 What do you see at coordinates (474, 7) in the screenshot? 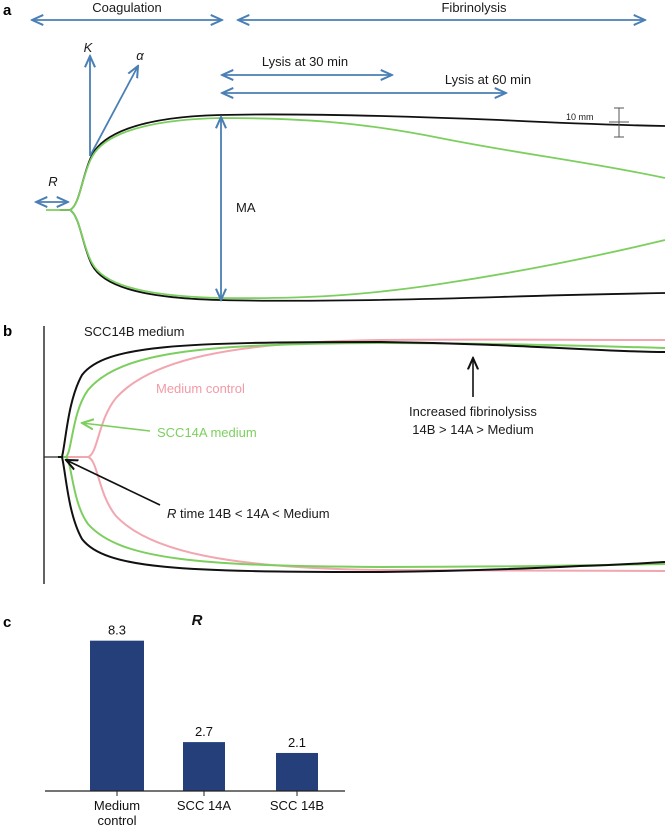
I see `fibrinolysis-label: Fibrinolysis` at bounding box center [474, 7].